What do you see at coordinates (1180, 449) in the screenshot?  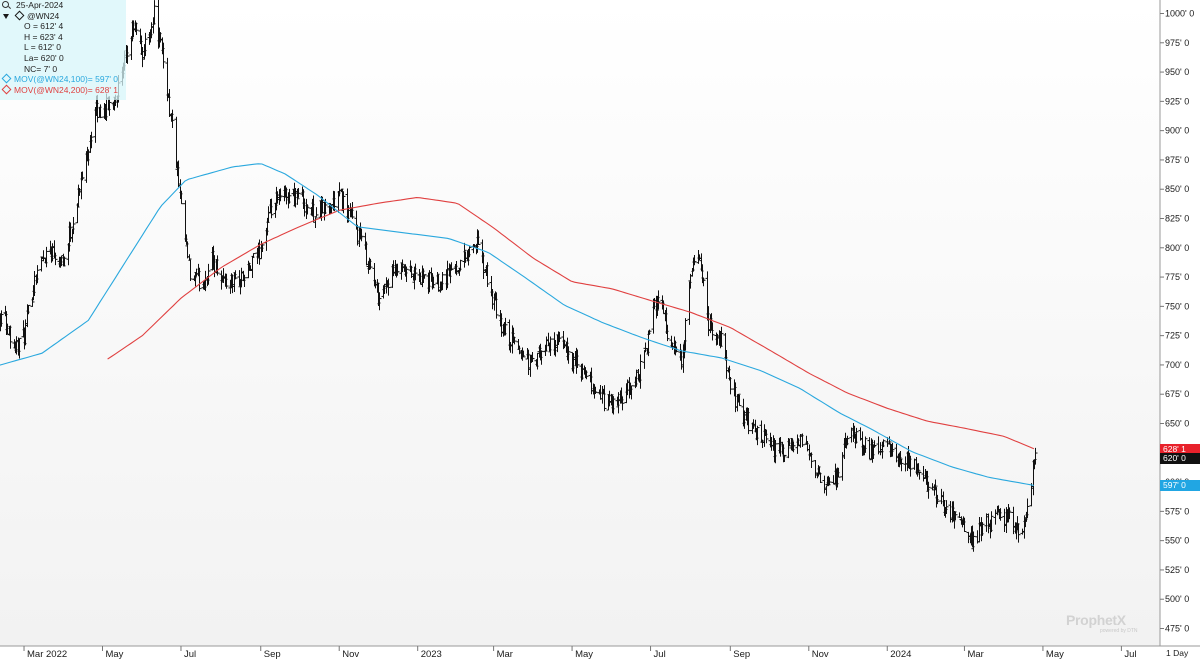 I see `price-tag-ma200: 628' 1` at bounding box center [1180, 449].